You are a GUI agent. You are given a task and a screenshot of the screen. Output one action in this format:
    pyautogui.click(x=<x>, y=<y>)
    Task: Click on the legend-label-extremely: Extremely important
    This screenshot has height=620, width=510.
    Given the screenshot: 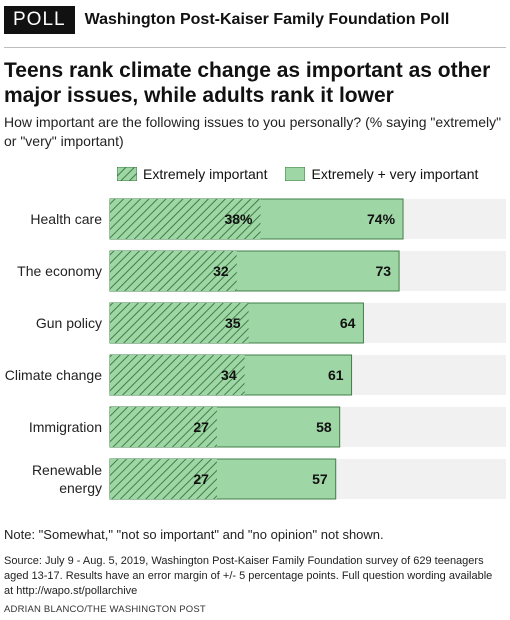 What is the action you would take?
    pyautogui.click(x=205, y=174)
    